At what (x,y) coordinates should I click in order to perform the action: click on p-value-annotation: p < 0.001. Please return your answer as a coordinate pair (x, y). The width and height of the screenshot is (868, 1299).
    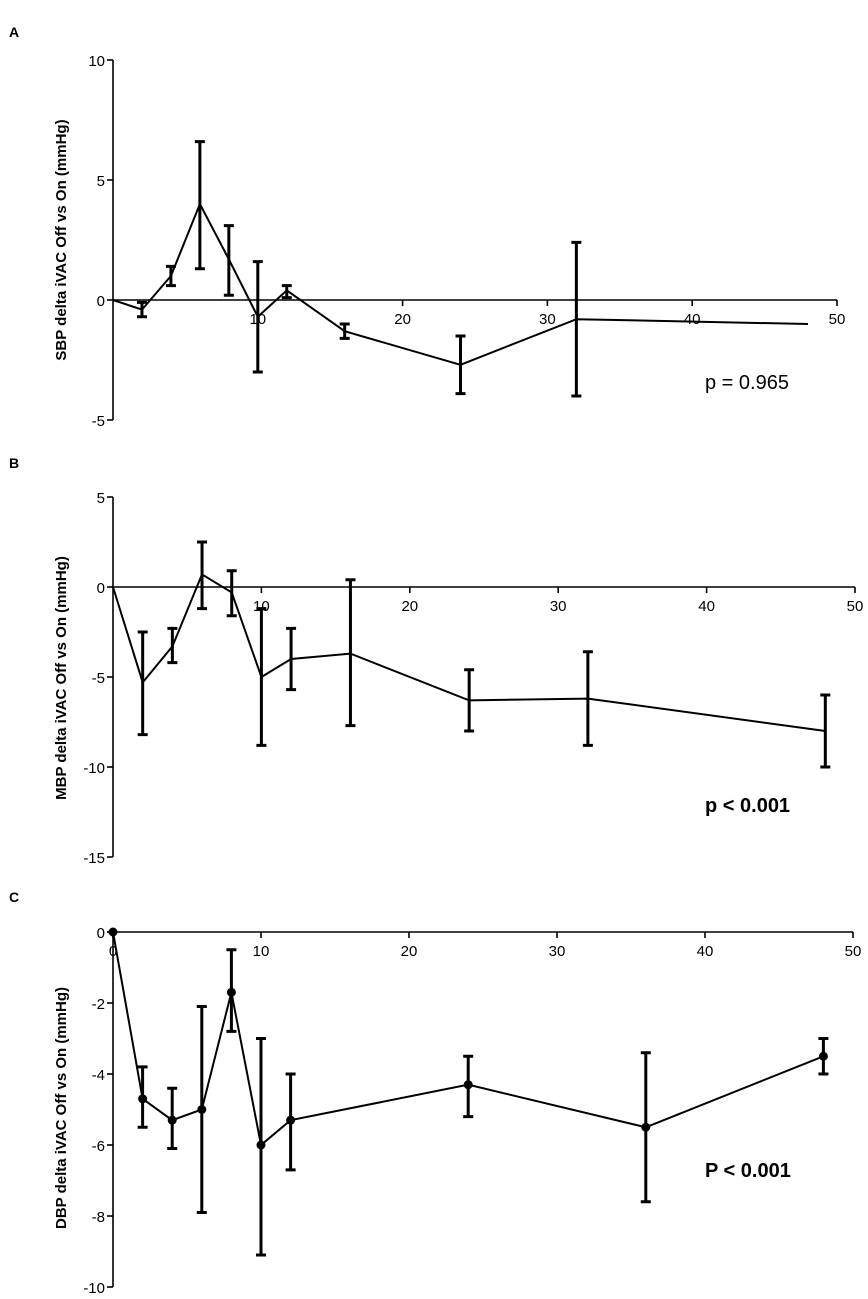
    Looking at the image, I should click on (747, 806).